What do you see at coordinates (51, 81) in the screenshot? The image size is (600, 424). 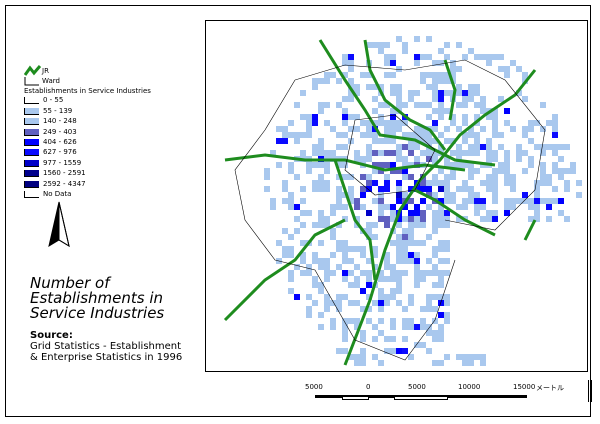 I see `ward-label: Ward` at bounding box center [51, 81].